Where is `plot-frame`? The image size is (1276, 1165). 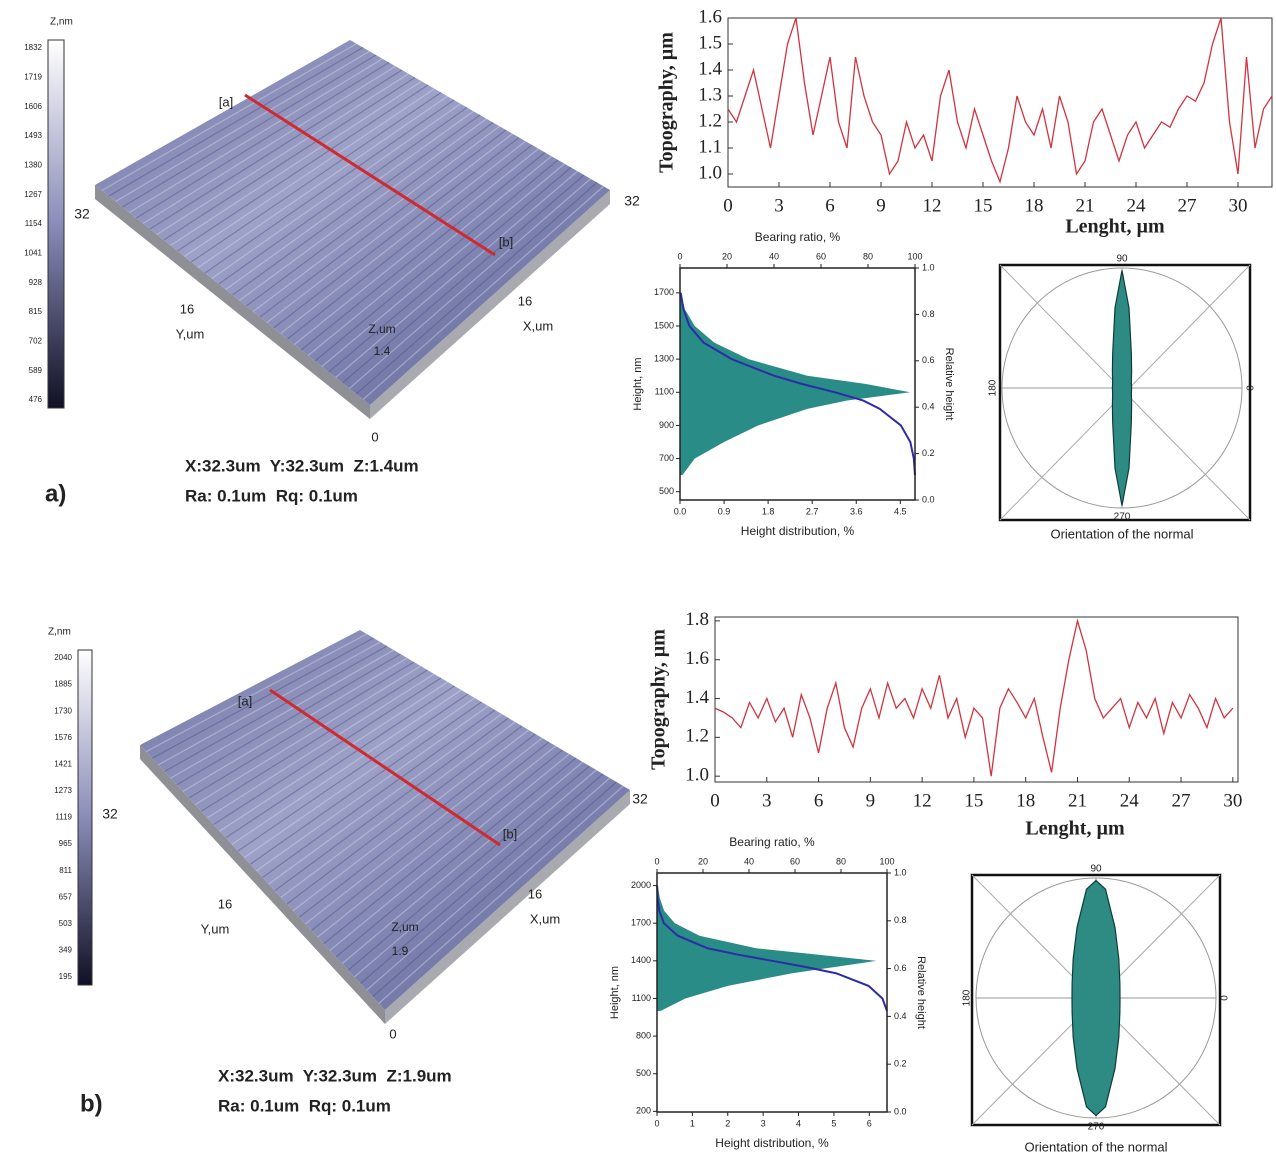
plot-frame is located at coordinates (797, 384).